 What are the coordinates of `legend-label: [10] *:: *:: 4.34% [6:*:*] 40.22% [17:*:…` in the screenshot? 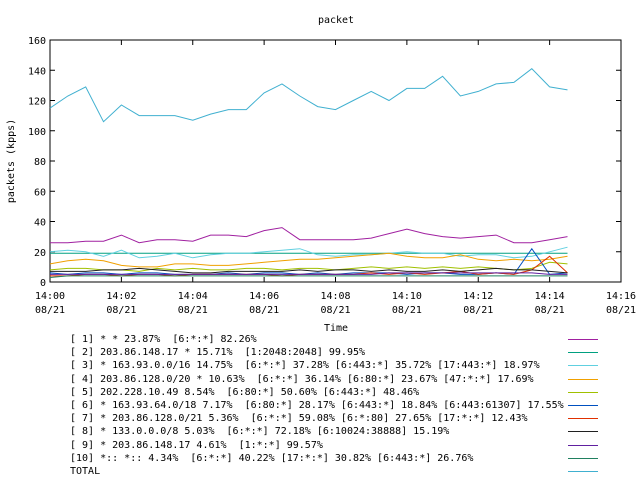 It's located at (272, 458).